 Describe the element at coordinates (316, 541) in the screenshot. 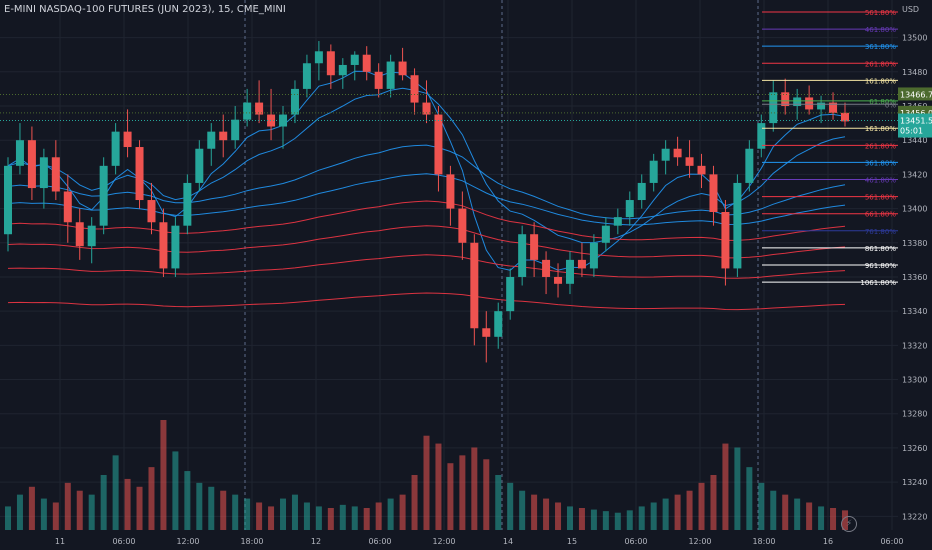

I see `time-tick-label: 12` at that location.